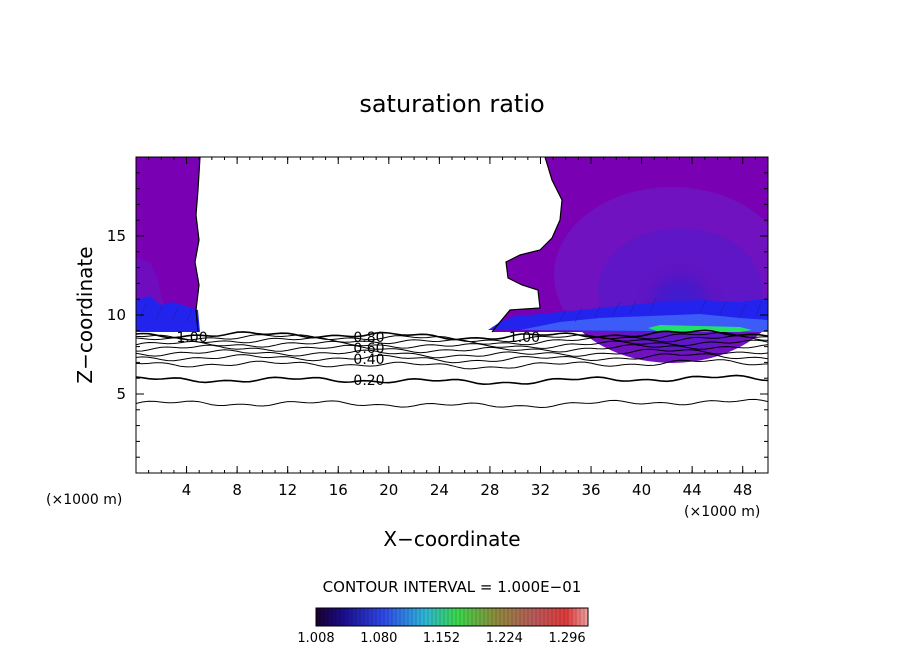  What do you see at coordinates (452, 349) in the screenshot?
I see `contour-line-0.6` at bounding box center [452, 349].